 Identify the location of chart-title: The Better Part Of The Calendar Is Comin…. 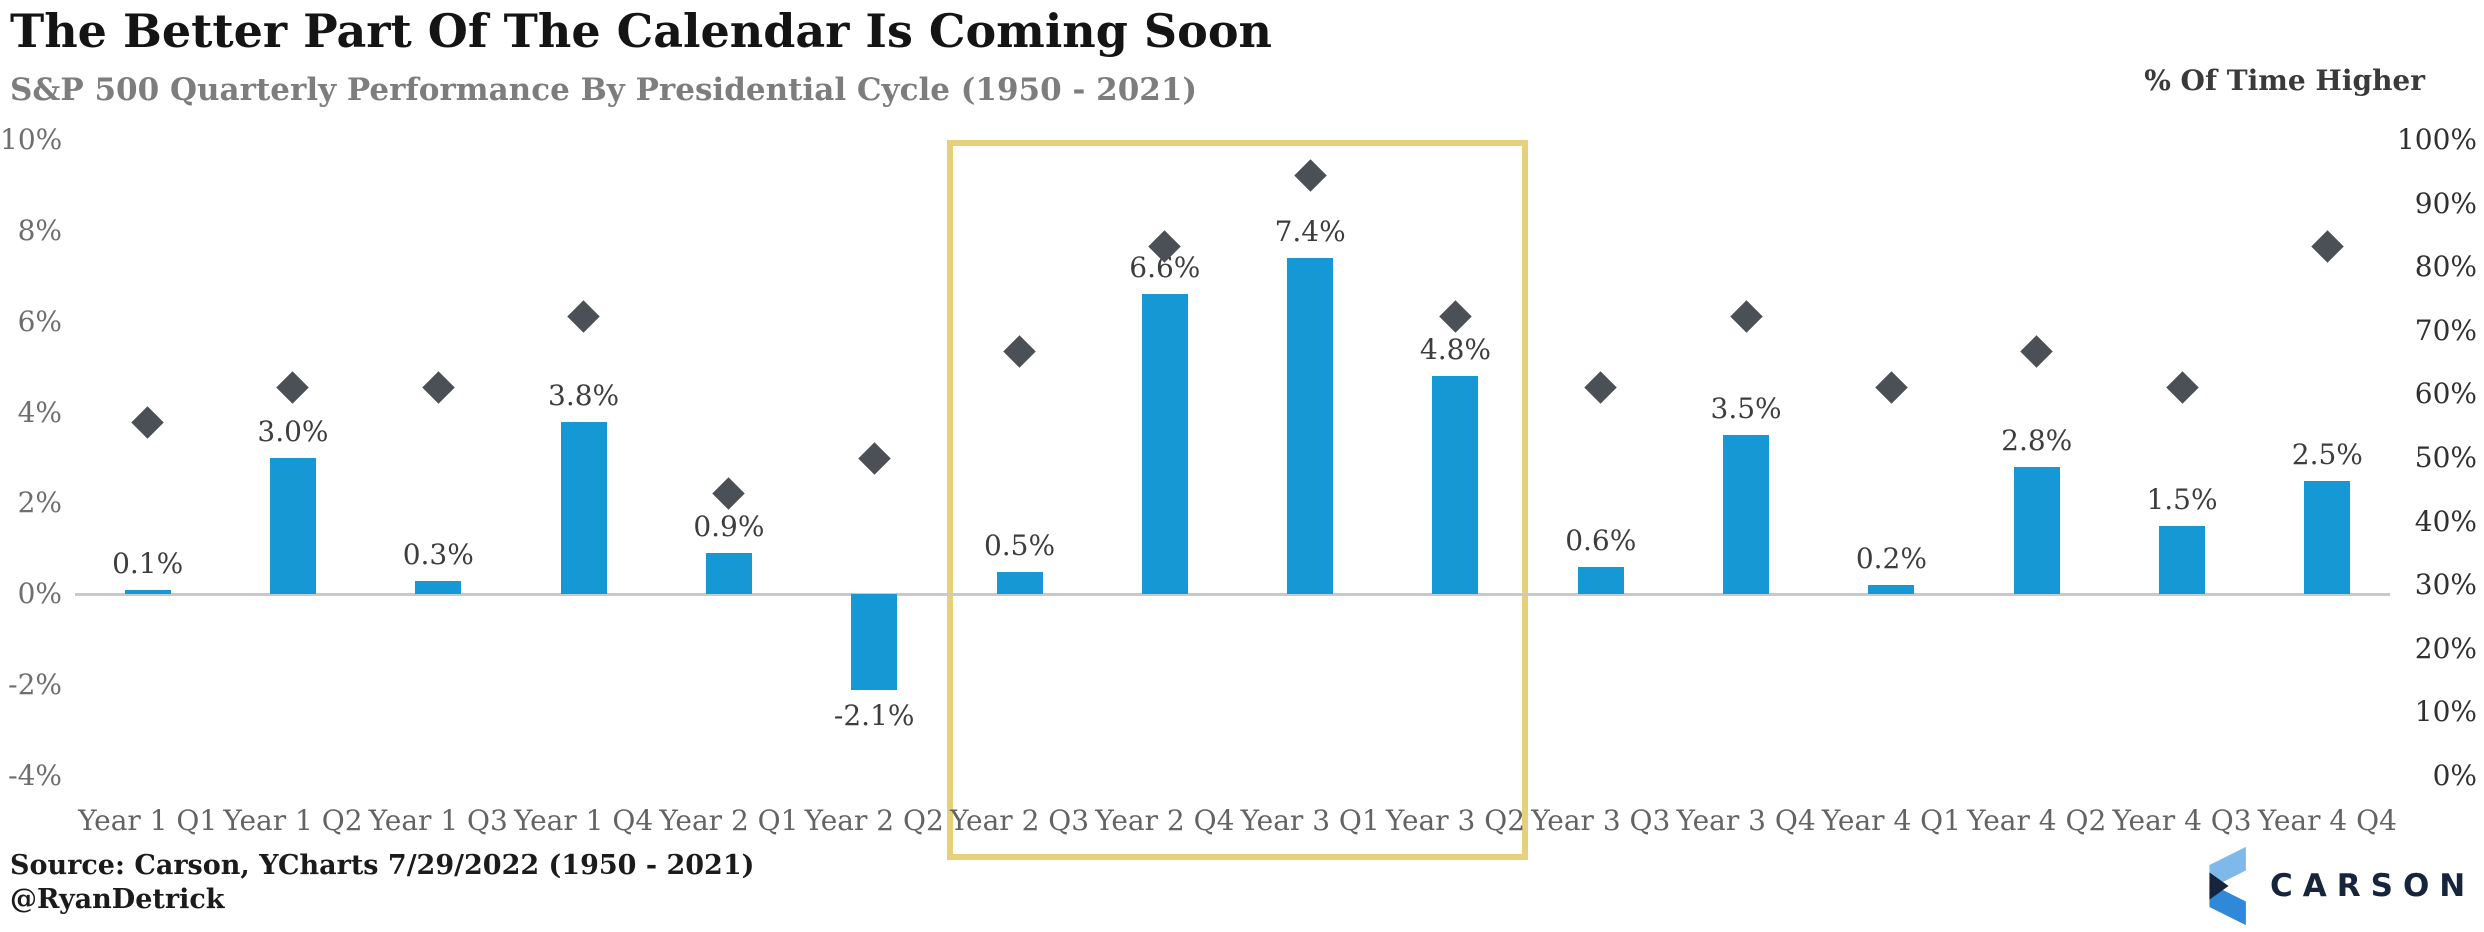
(641, 31).